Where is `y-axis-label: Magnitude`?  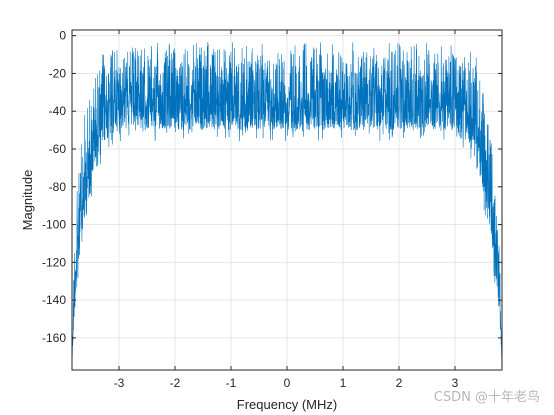 y-axis-label: Magnitude is located at coordinates (27, 200).